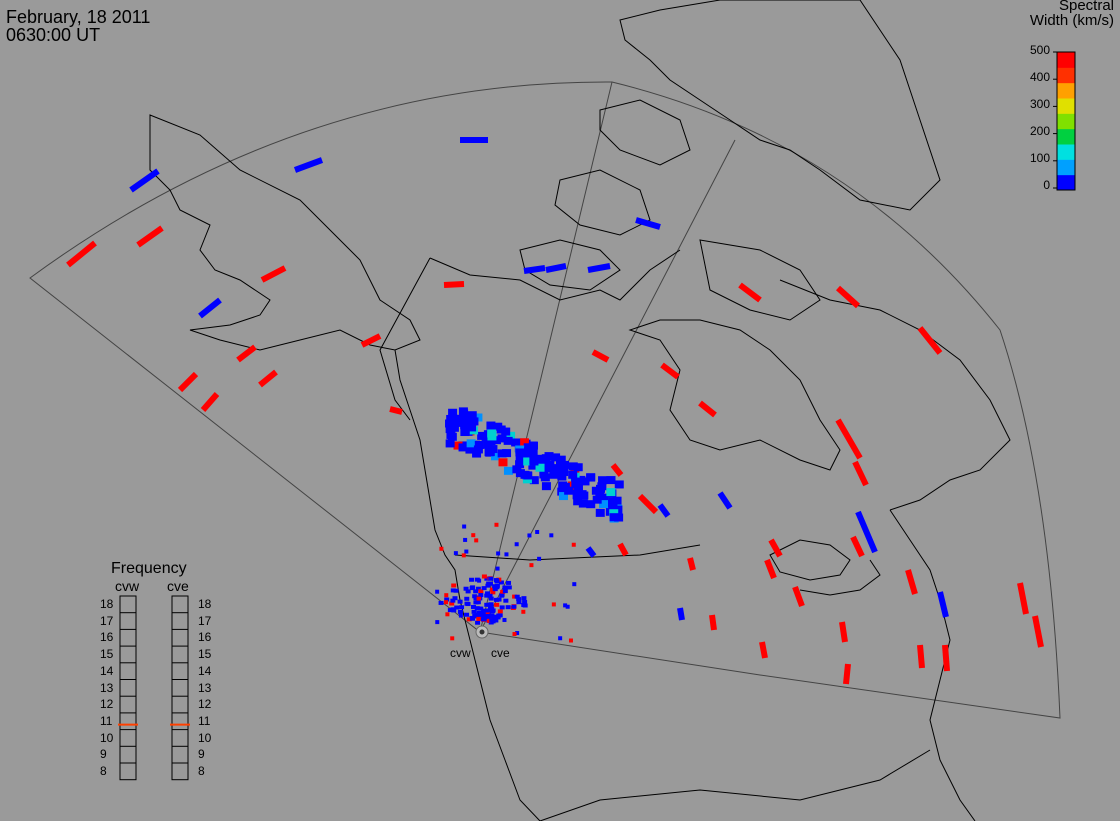 This screenshot has height=821, width=1120. What do you see at coordinates (178, 586) in the screenshot?
I see `frequency-radar-cve: cve` at bounding box center [178, 586].